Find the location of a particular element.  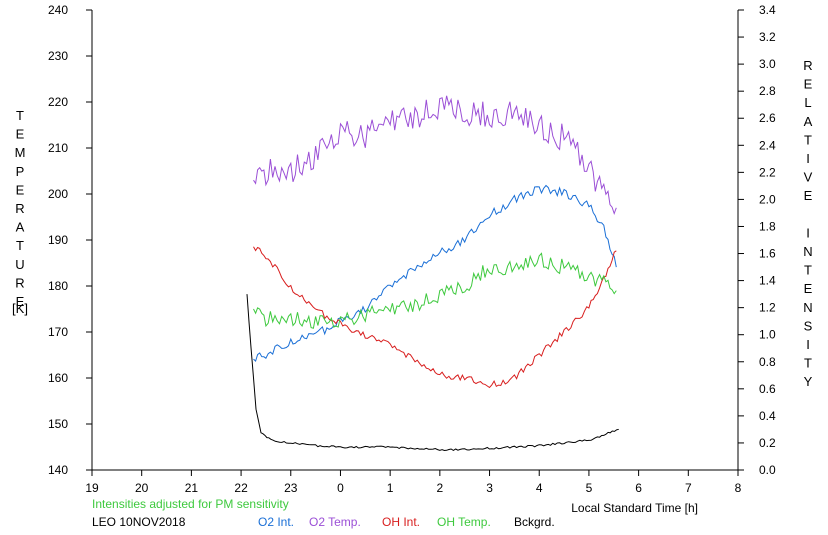

y-right-title-letter: Y is located at coordinates (808, 381).